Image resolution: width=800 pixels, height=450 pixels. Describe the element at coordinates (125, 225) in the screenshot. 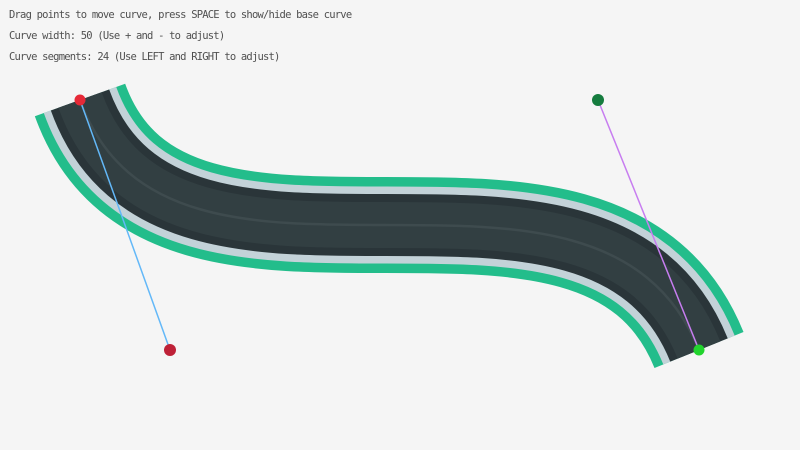

I see `start-handle-line` at that location.